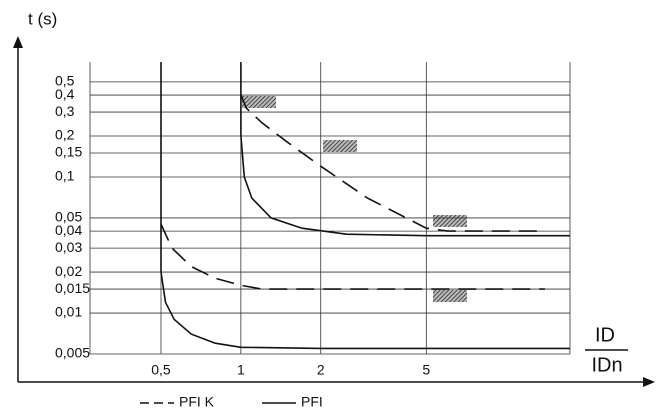  What do you see at coordinates (65, 81) in the screenshot?
I see `y-tick-label: 0,5` at bounding box center [65, 81].